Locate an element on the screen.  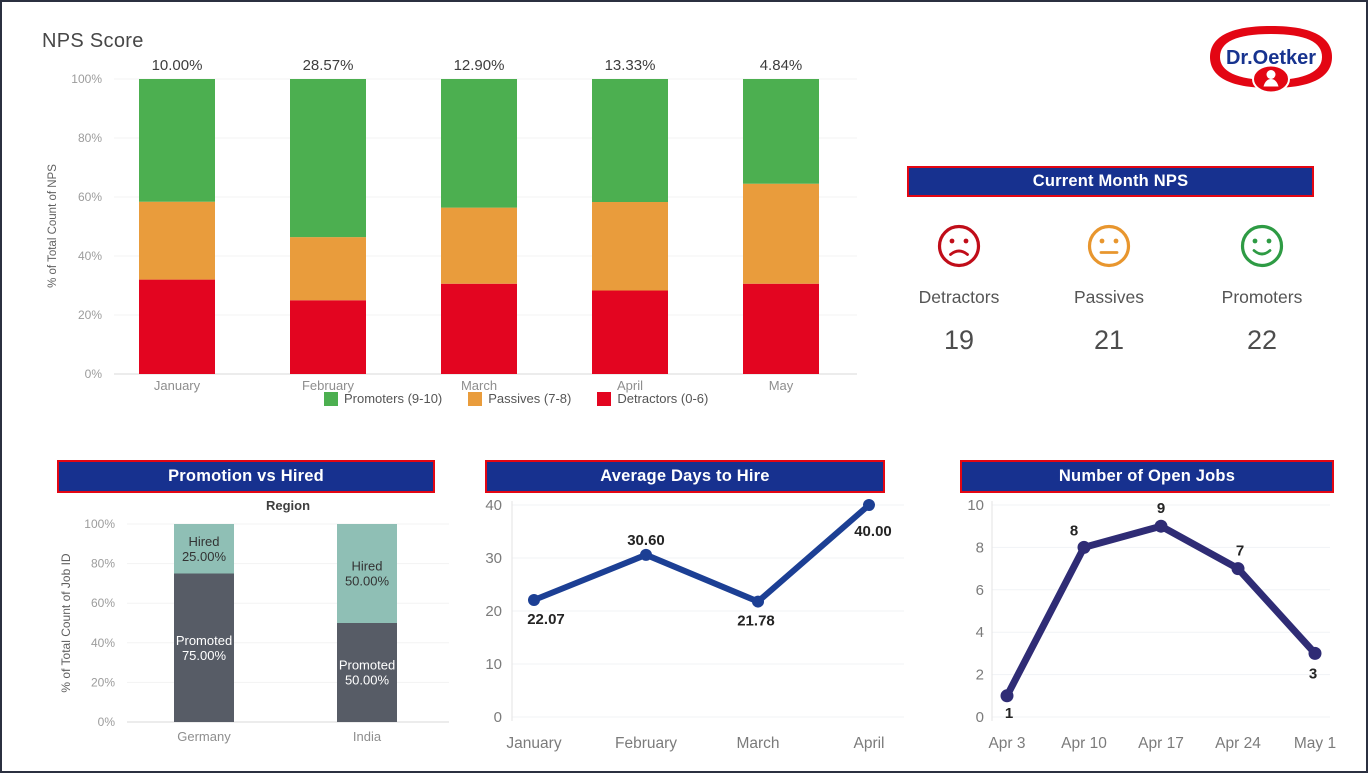
y-tick-label: 80% is located at coordinates (90, 138).